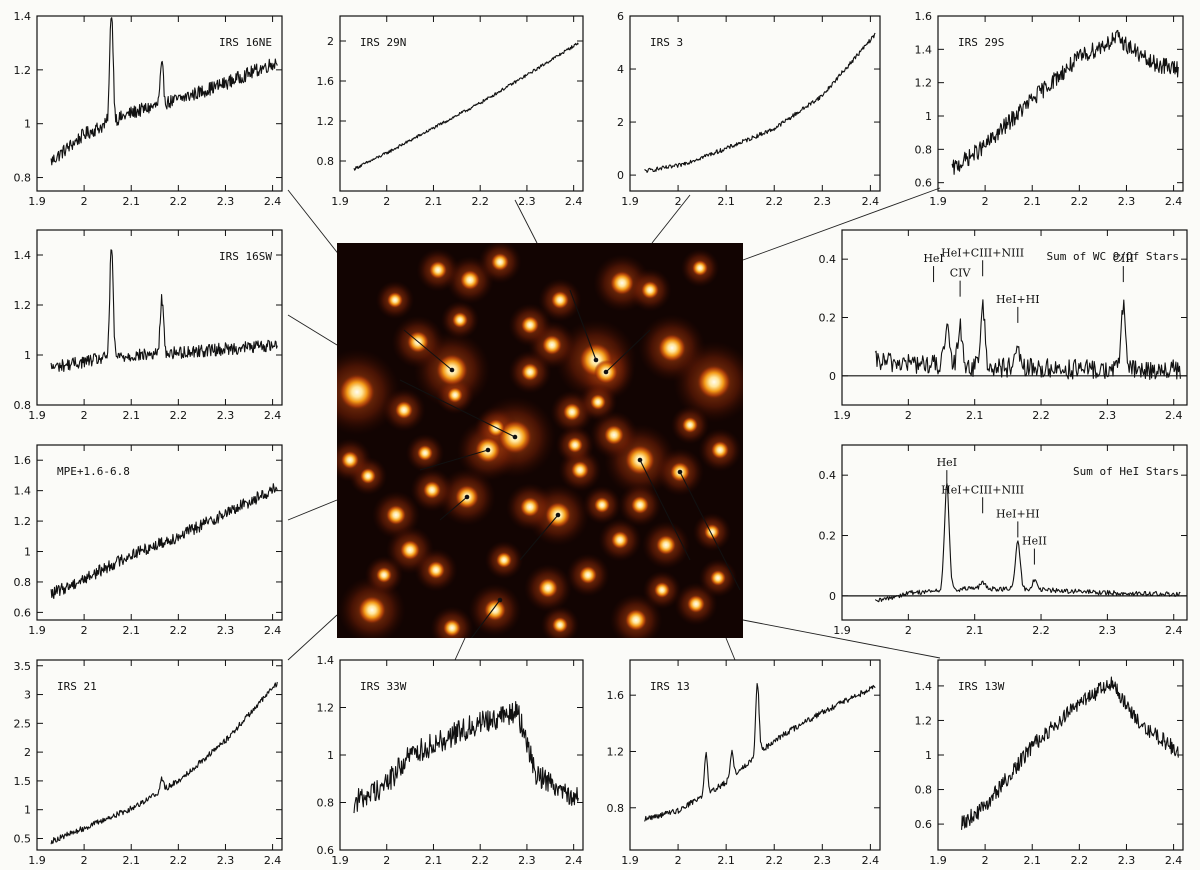 This screenshot has width=1200, height=870. I want to click on y-tick-label: 4, so click(620, 69).